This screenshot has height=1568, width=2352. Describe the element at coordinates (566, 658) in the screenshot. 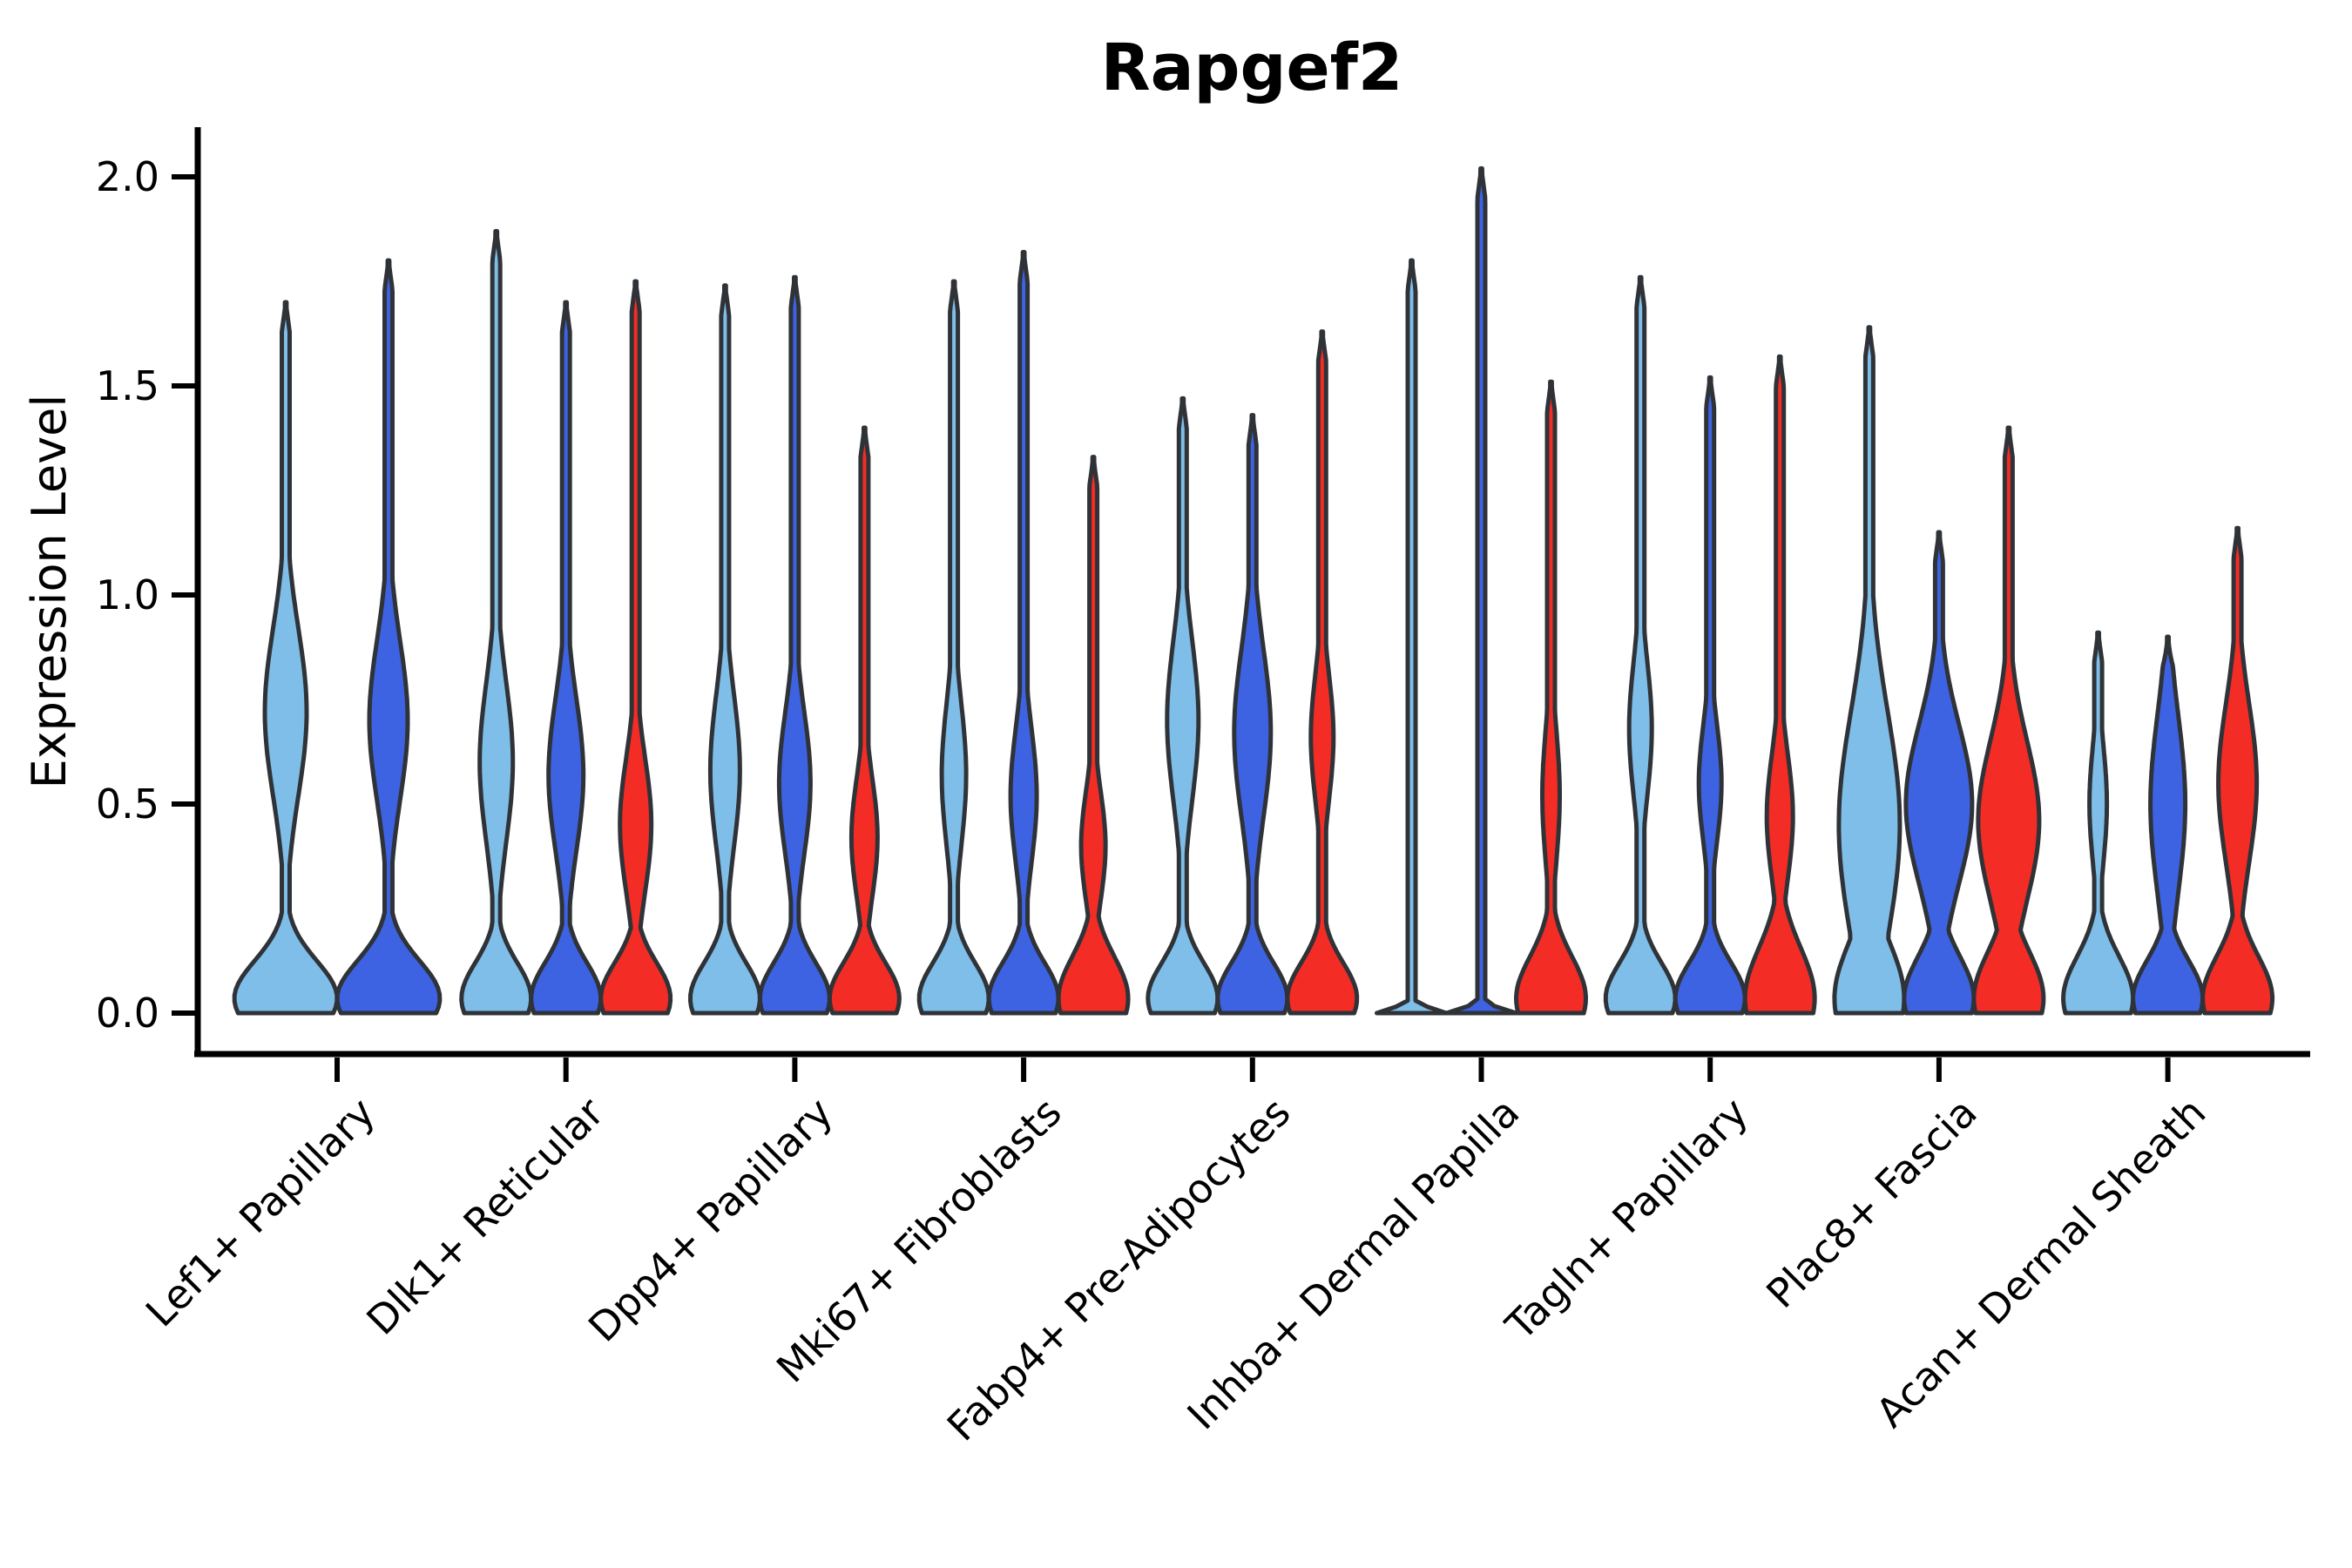

I see `violin-dlk1-dark_blue` at that location.